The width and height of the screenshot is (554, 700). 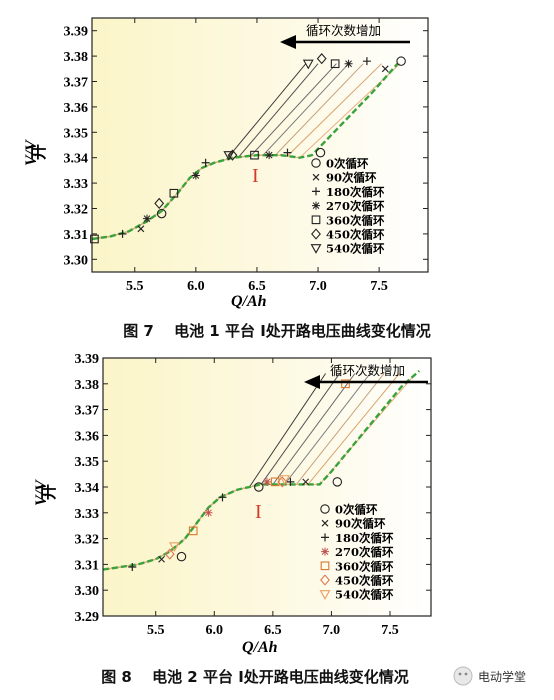 I want to click on y-tick-label: 3.37, so click(x=87, y=411).